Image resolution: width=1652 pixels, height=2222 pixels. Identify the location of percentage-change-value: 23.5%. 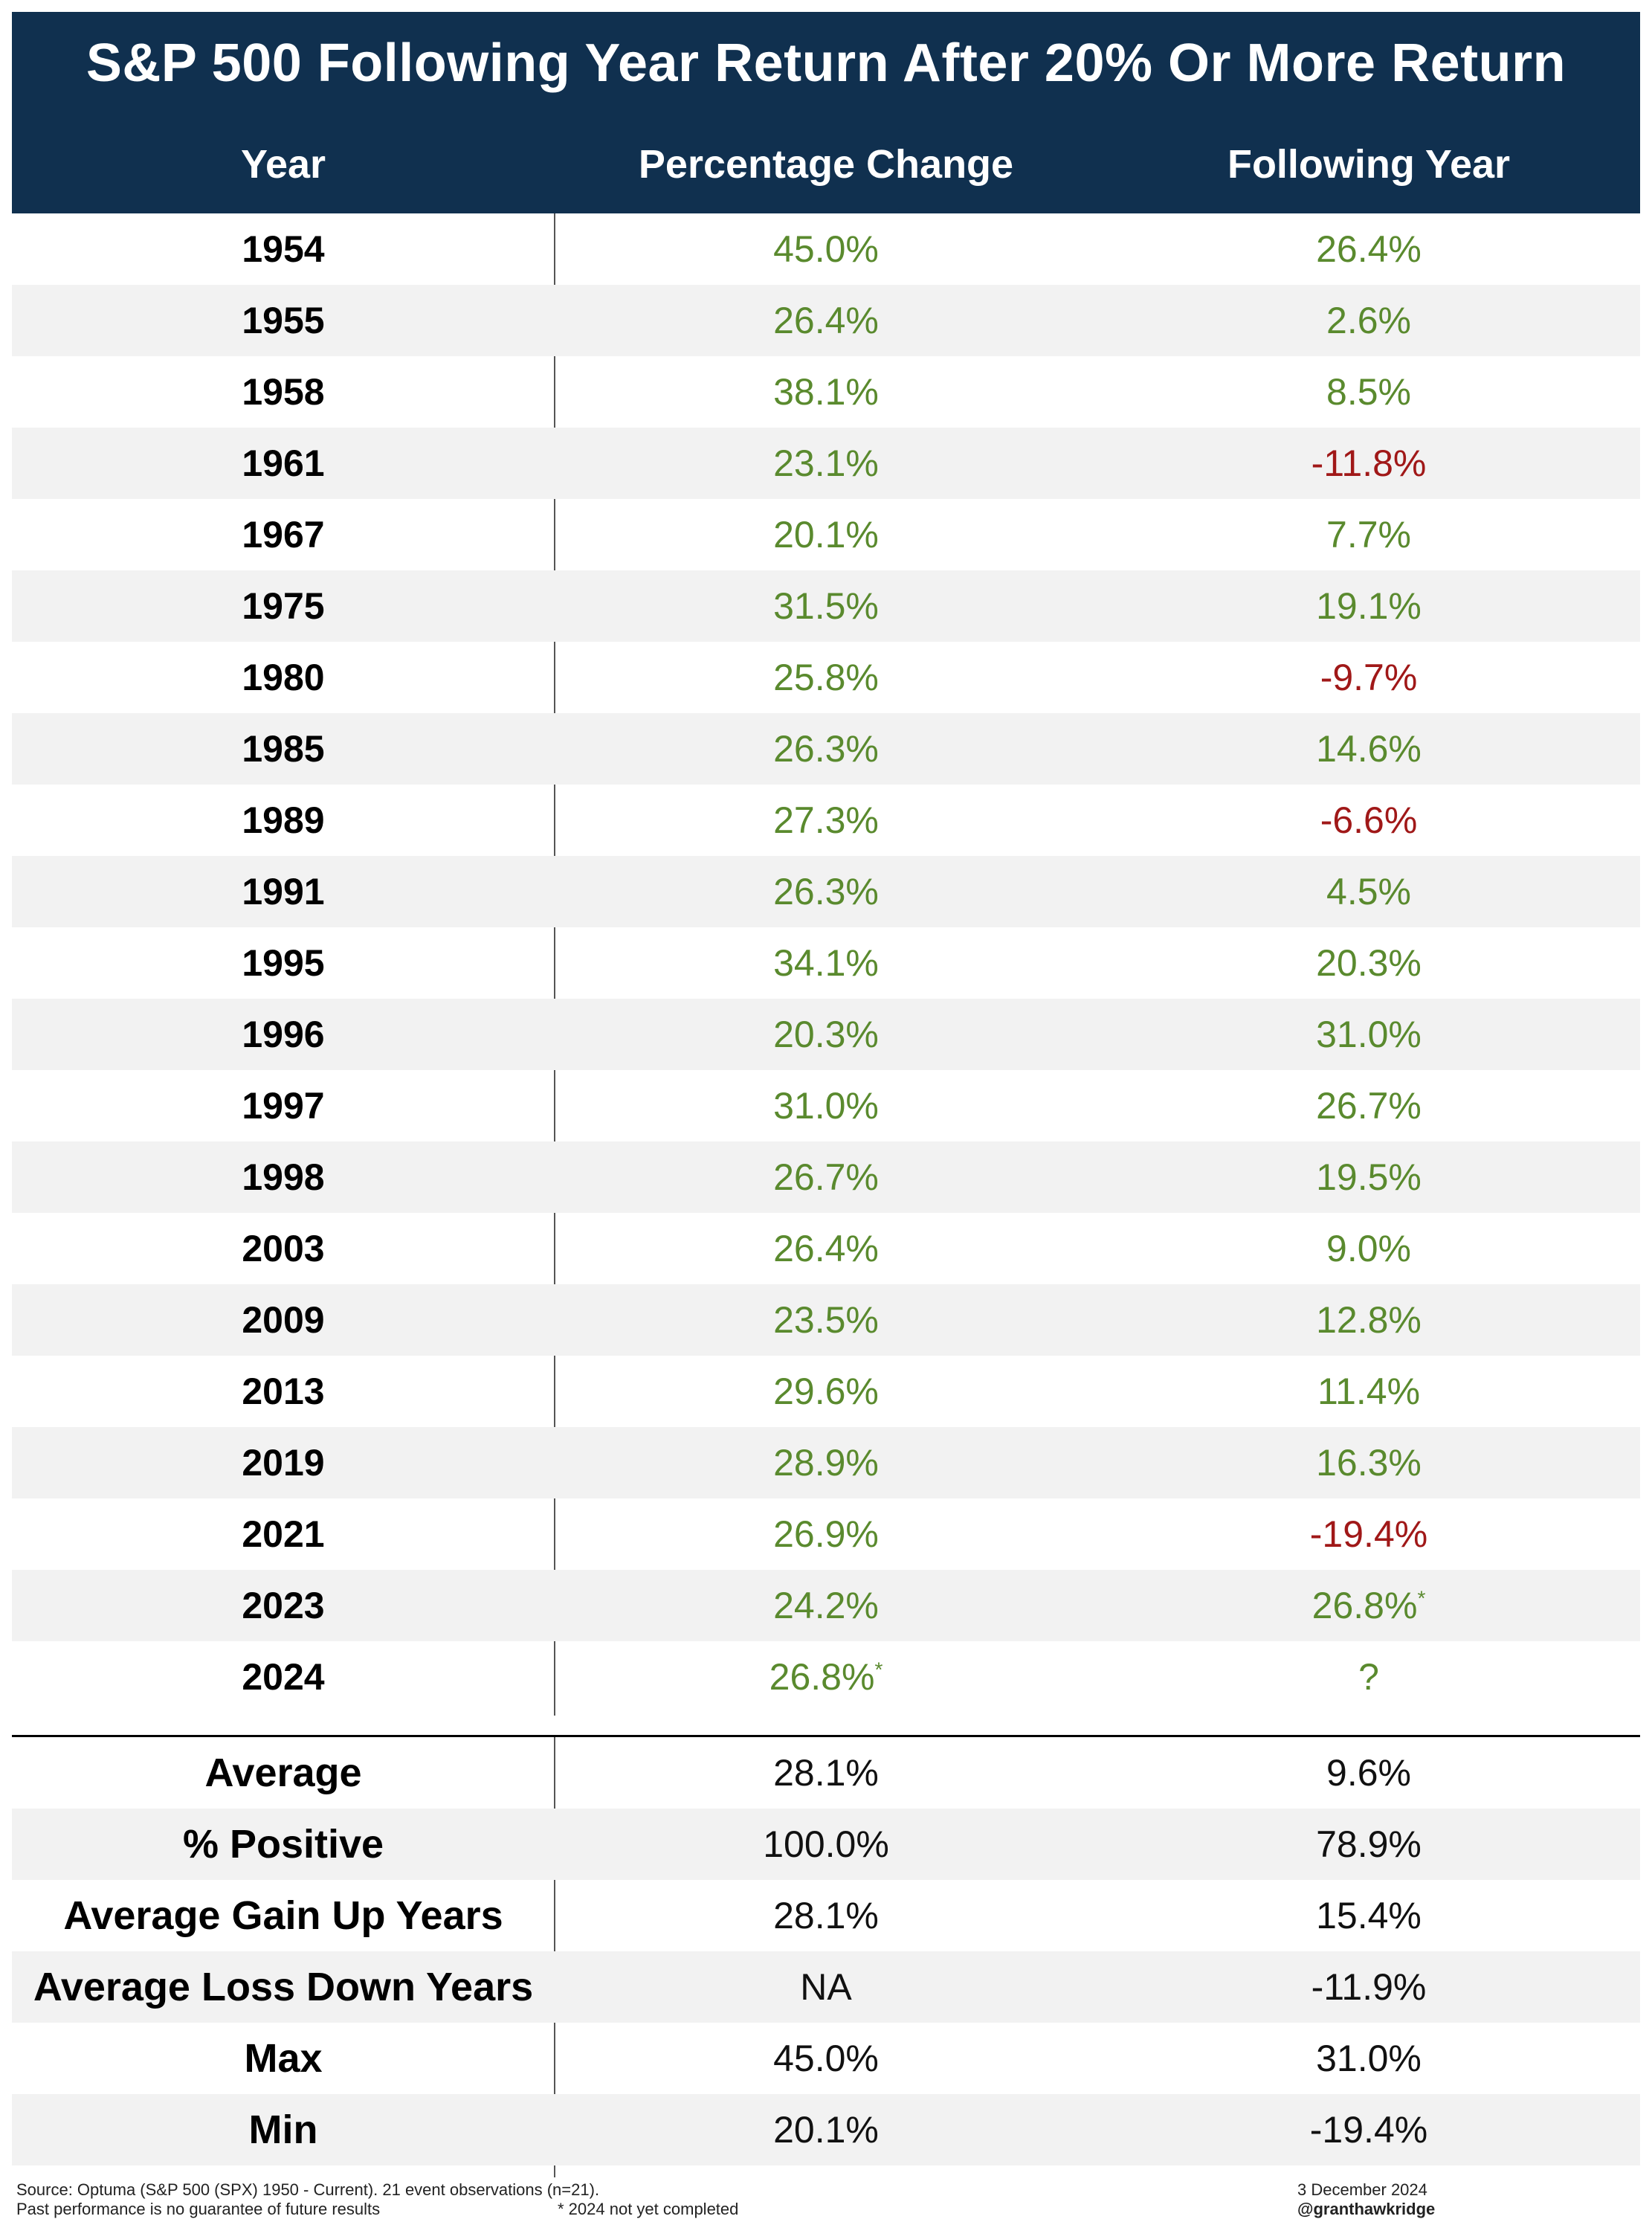
(826, 1320).